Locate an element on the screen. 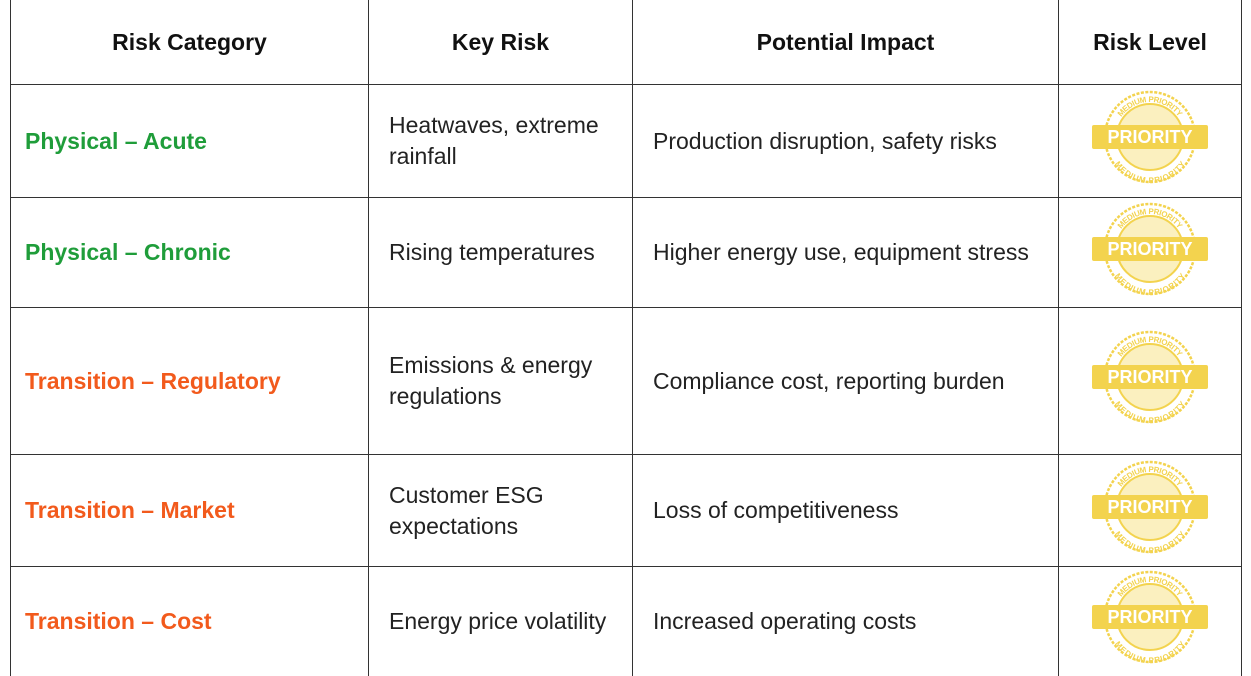  potential-impact: Production disruption, safety risks is located at coordinates (845, 141).